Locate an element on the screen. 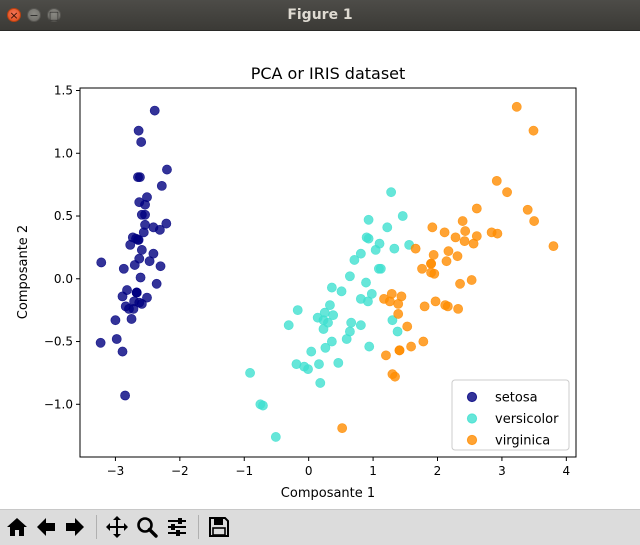  chart-title: PCA or IRIS dataset is located at coordinates (328, 73).